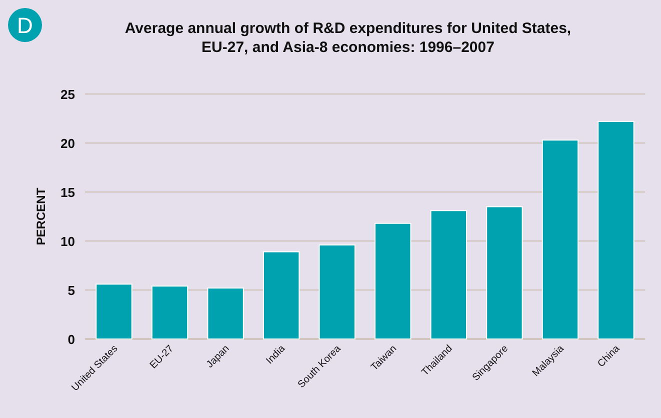  Describe the element at coordinates (41, 216) in the screenshot. I see `y-axis-title: PERCENT` at that location.